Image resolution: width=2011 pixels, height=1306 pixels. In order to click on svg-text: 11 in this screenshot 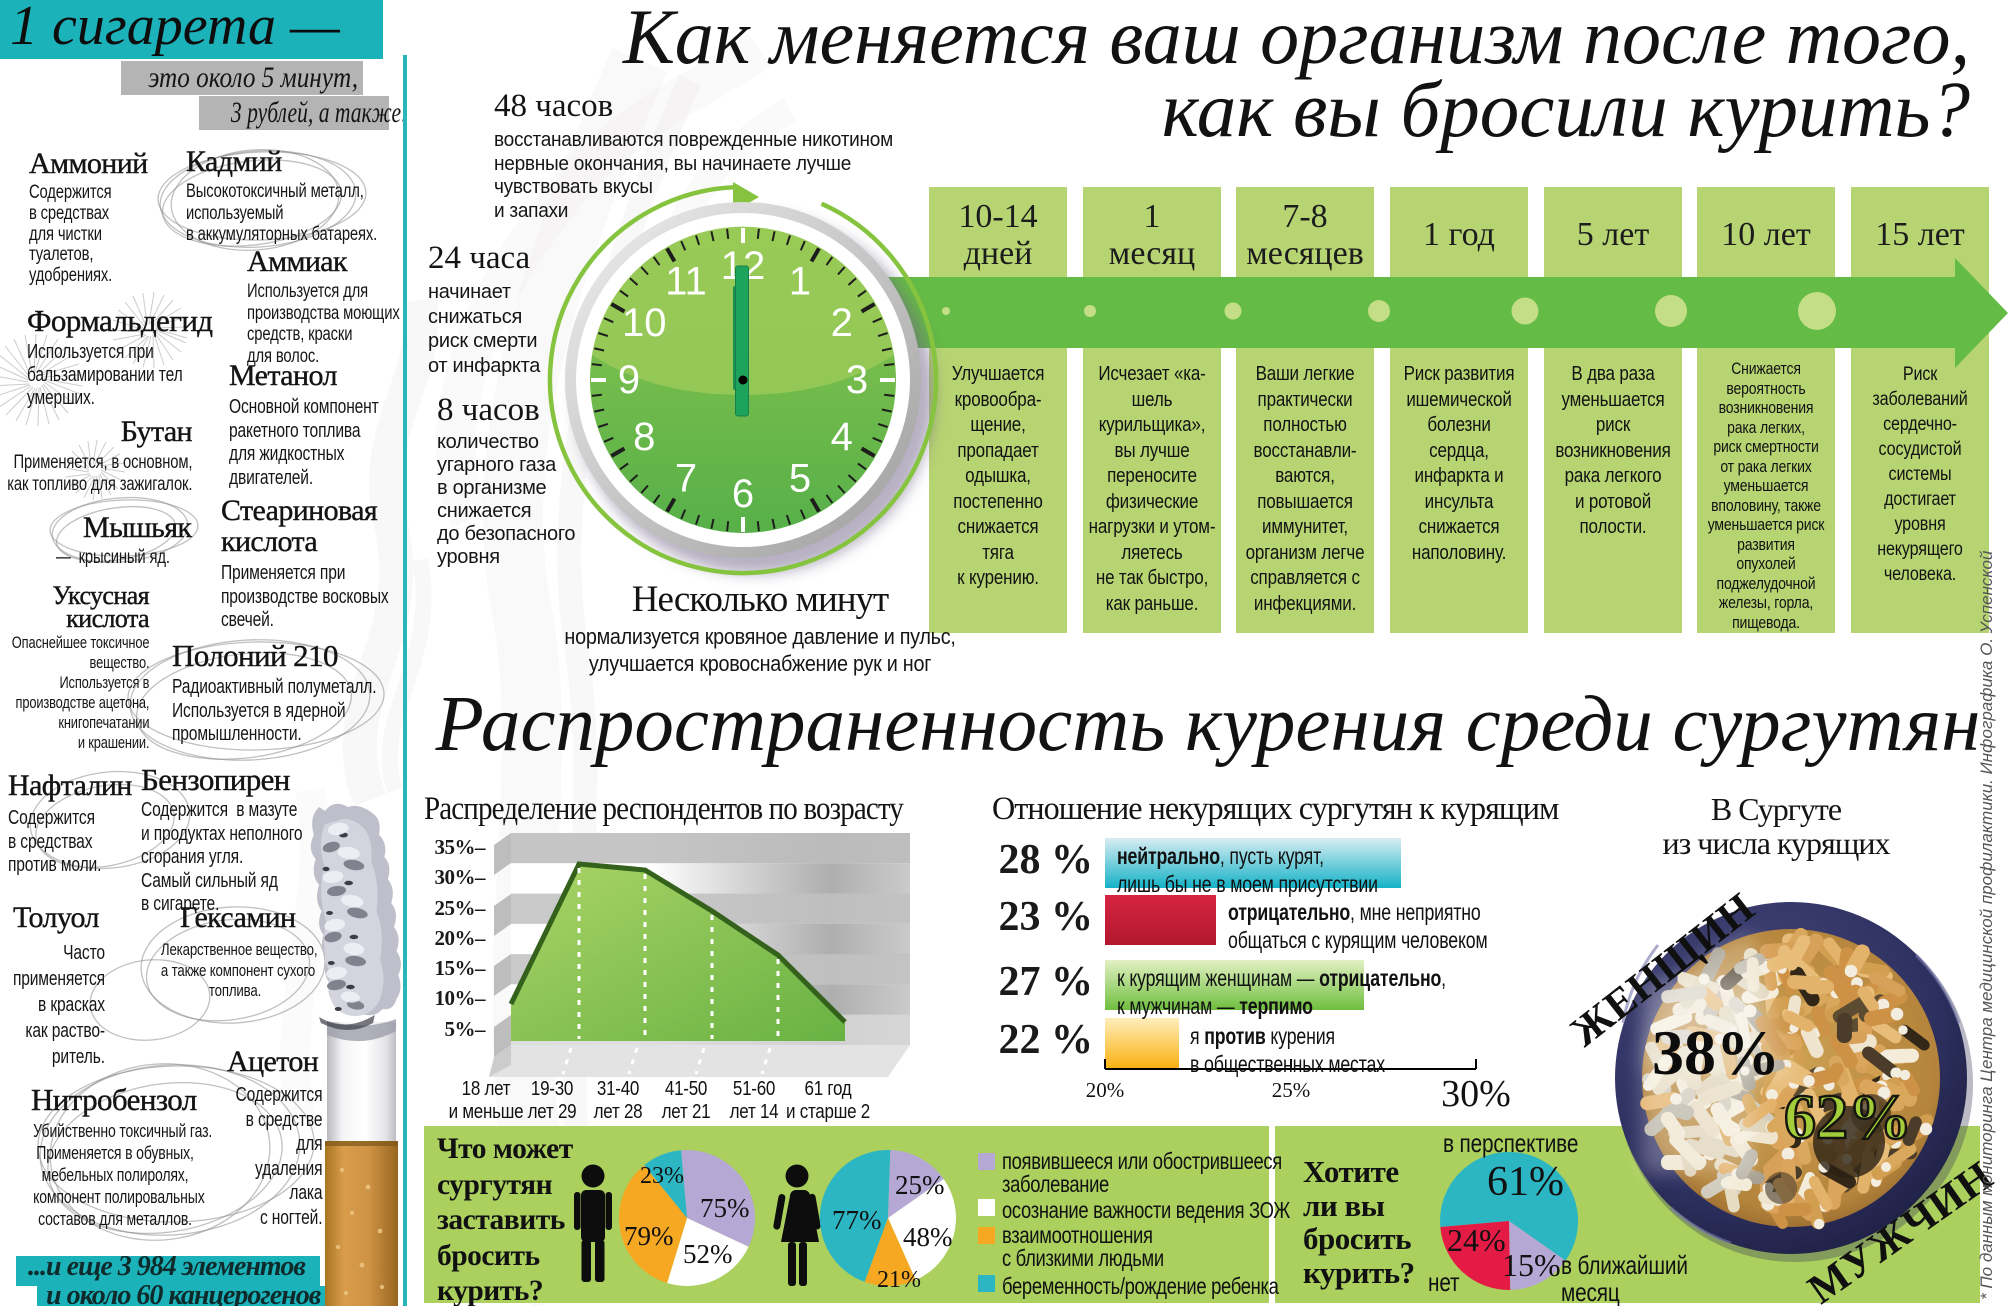, I will do `click(686, 281)`.